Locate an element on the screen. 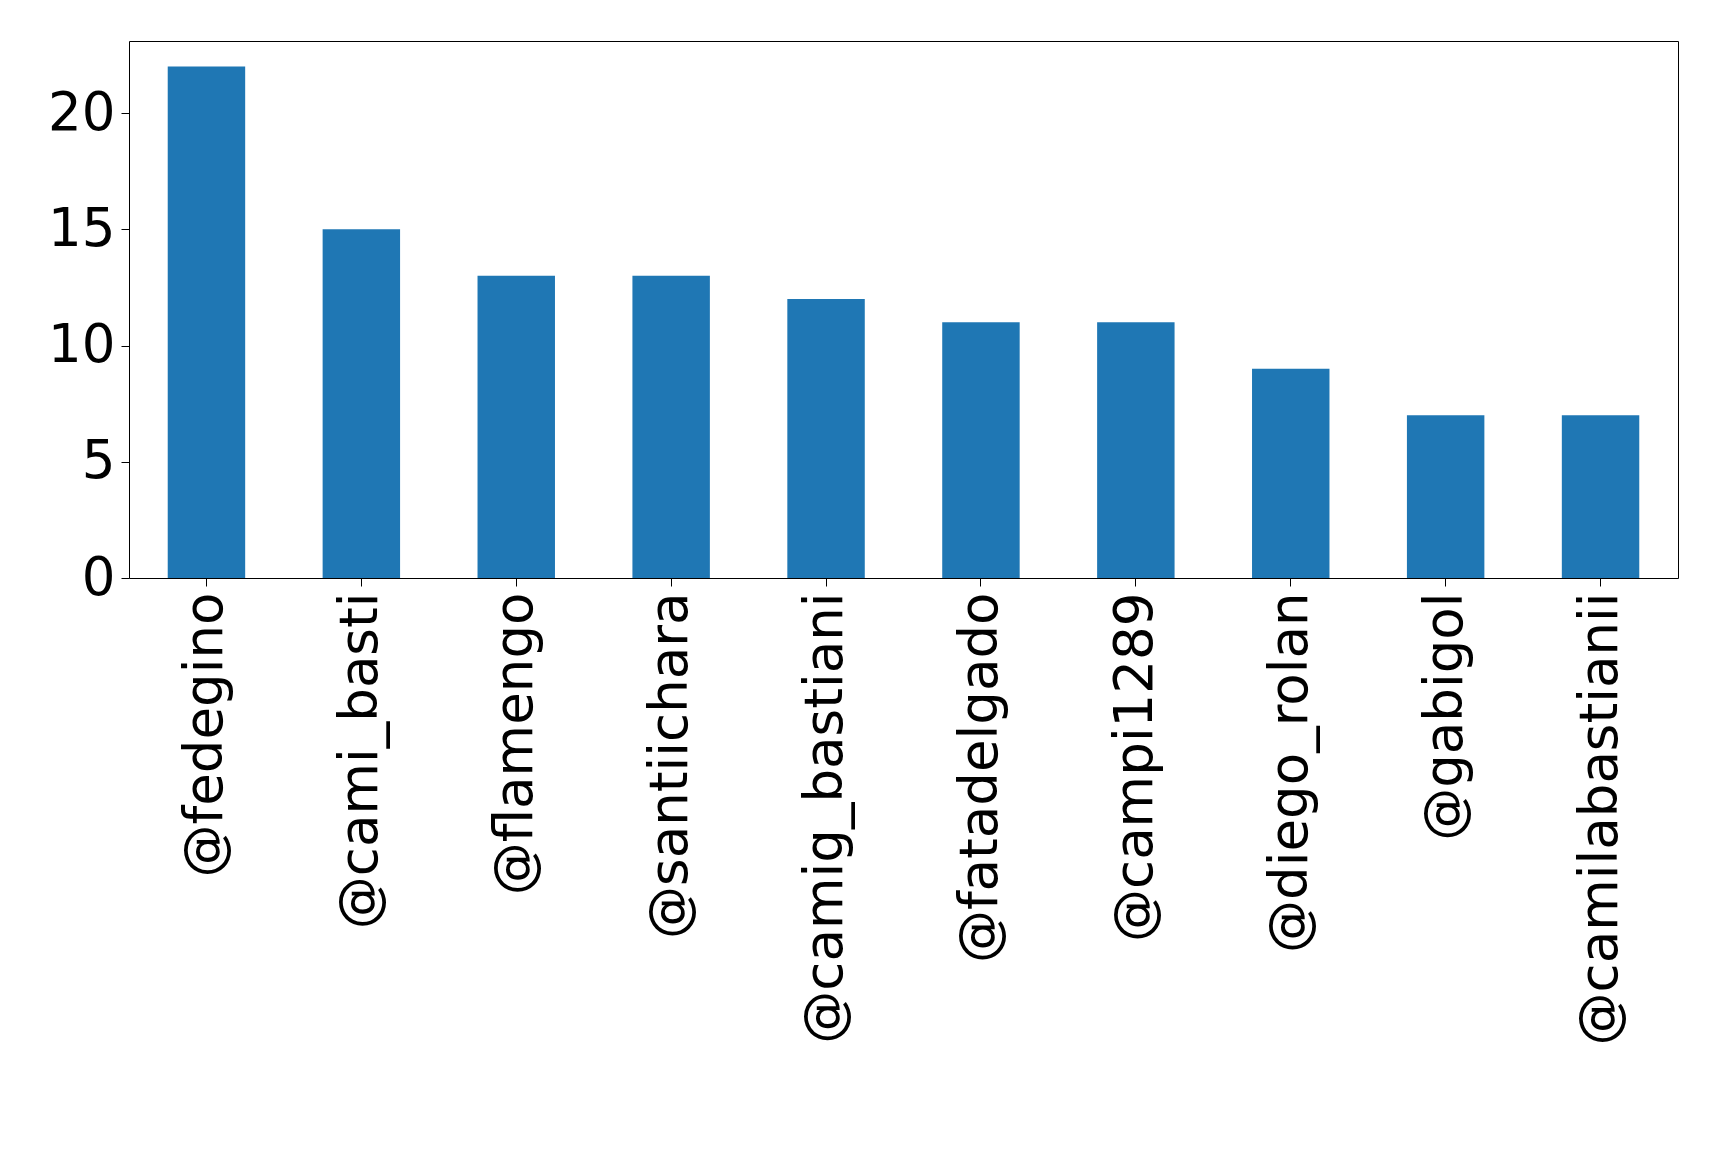 Image resolution: width=1719 pixels, height=1162 pixels. x-tick-label: @diego_rolan is located at coordinates (1288, 772).